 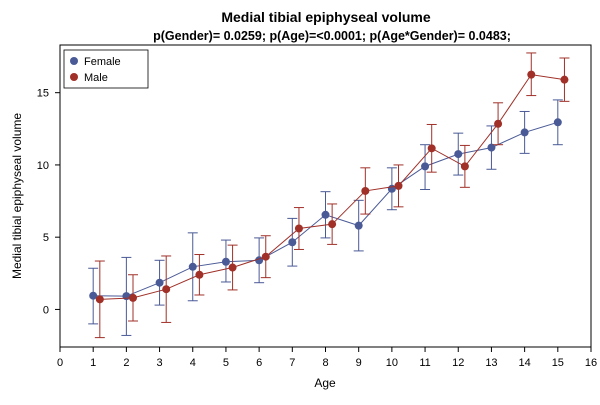 I want to click on legend-label-male: Male, so click(x=96, y=78).